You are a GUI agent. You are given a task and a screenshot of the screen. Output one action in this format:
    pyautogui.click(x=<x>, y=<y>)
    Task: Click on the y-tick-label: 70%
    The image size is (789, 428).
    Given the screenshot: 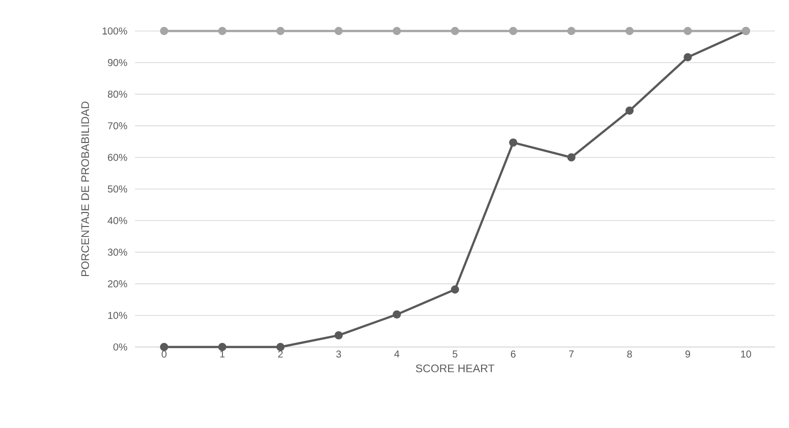 What is the action you would take?
    pyautogui.click(x=118, y=126)
    